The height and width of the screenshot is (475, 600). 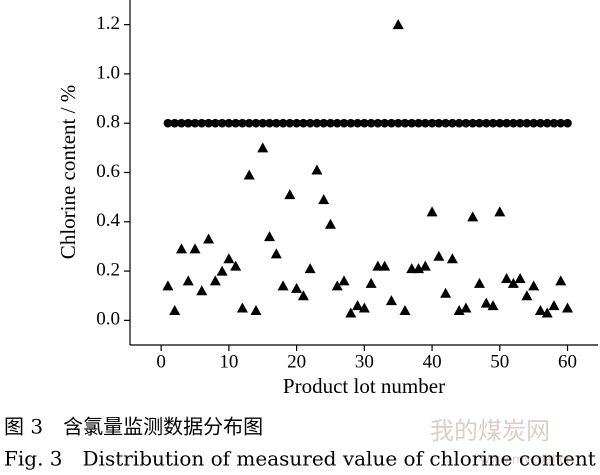 I want to click on x-tick-label: 30, so click(x=364, y=361).